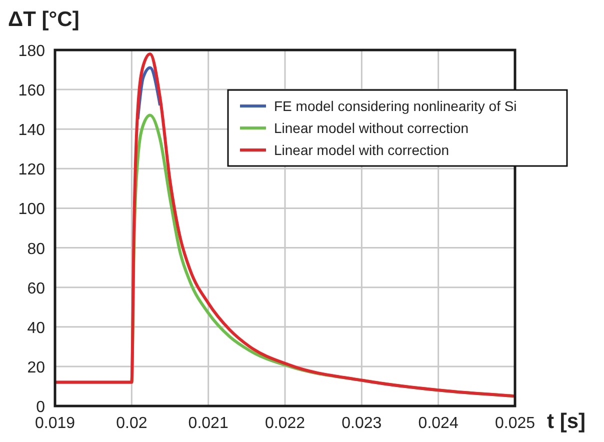 This screenshot has width=604, height=442. What do you see at coordinates (36, 328) in the screenshot?
I see `y-tick-label: 40` at bounding box center [36, 328].